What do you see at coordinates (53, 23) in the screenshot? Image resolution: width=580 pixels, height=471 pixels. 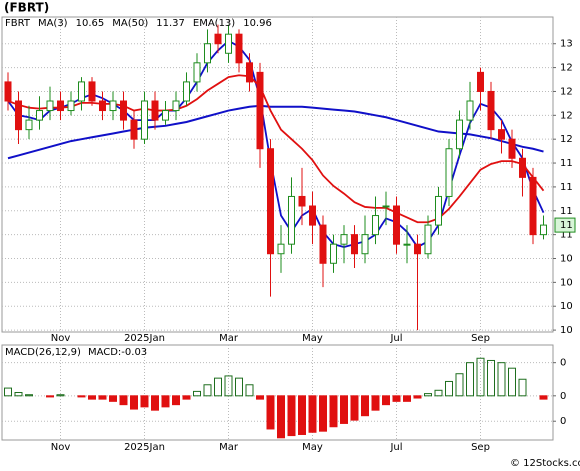 I see `legend-entry: MA(3)` at bounding box center [53, 23].